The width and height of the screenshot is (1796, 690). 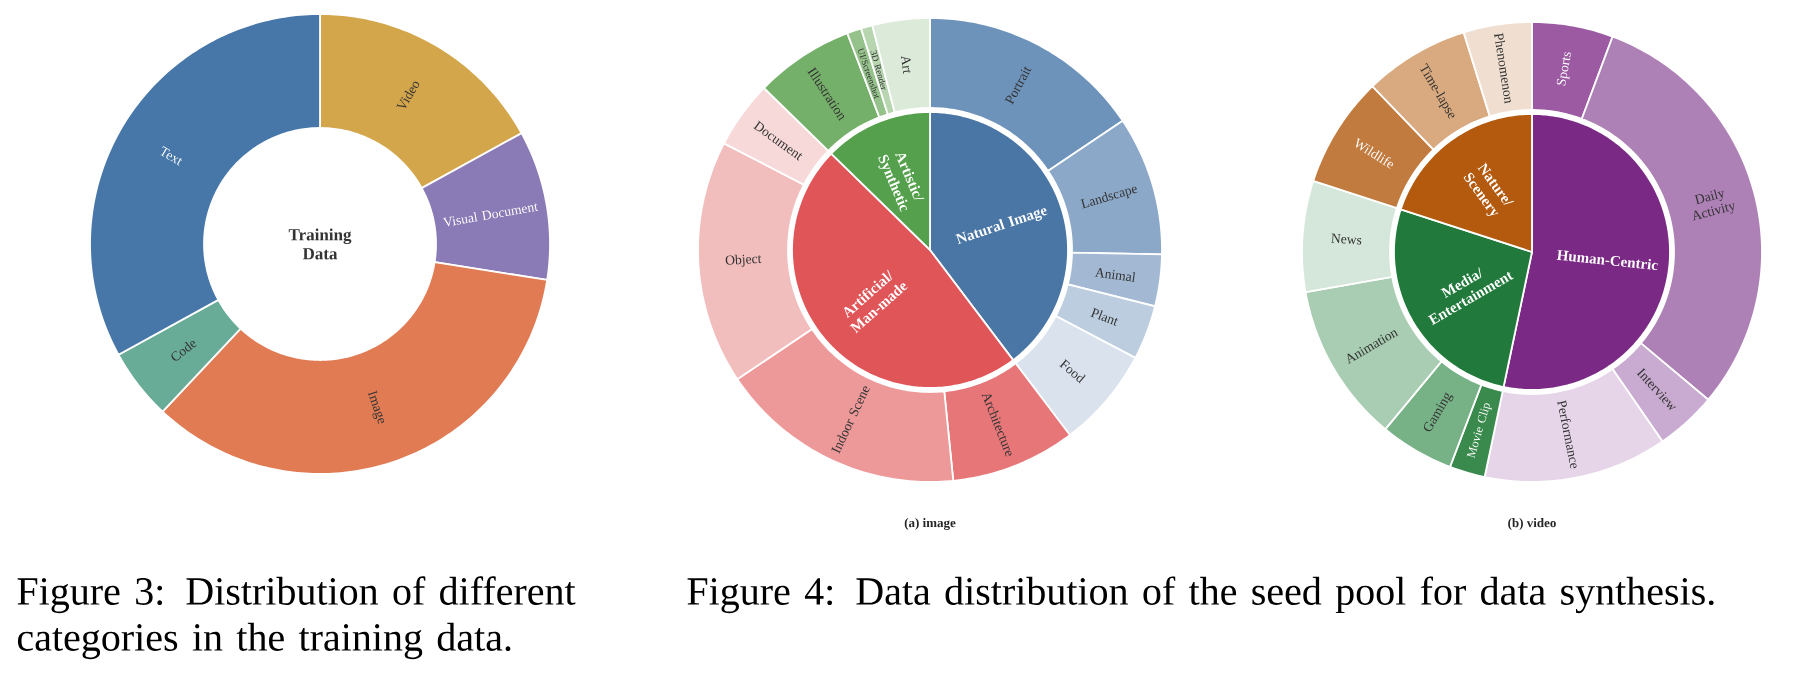 What do you see at coordinates (320, 244) in the screenshot?
I see `text: Training Data` at bounding box center [320, 244].